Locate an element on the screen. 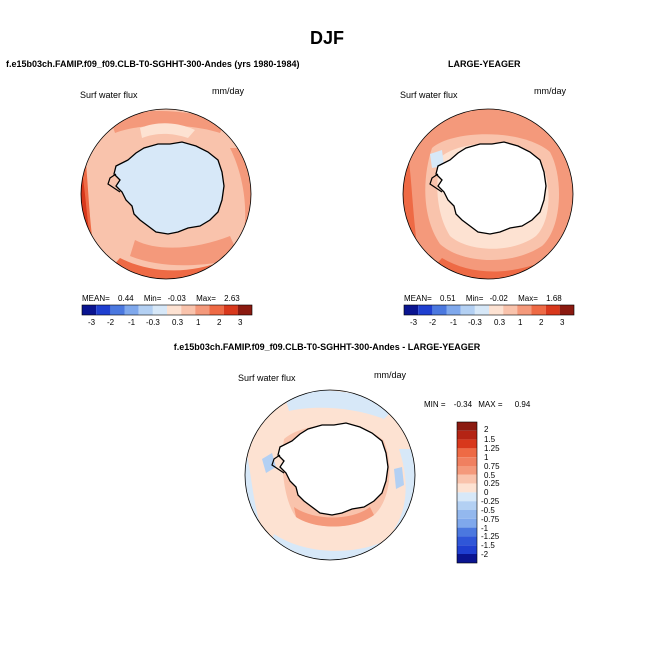 The height and width of the screenshot is (654, 654). panel3-inner-salmon is located at coordinates (334, 517).